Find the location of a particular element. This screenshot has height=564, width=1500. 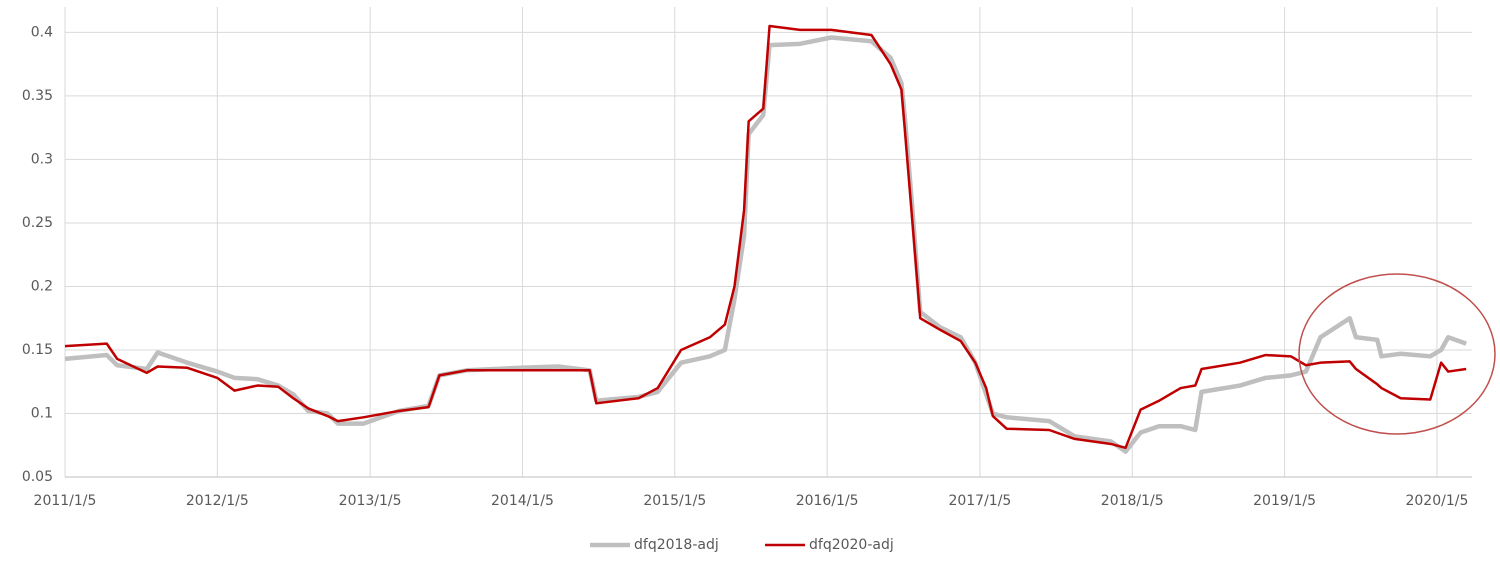

x-tick-label: 2011/1/5 is located at coordinates (65, 501).